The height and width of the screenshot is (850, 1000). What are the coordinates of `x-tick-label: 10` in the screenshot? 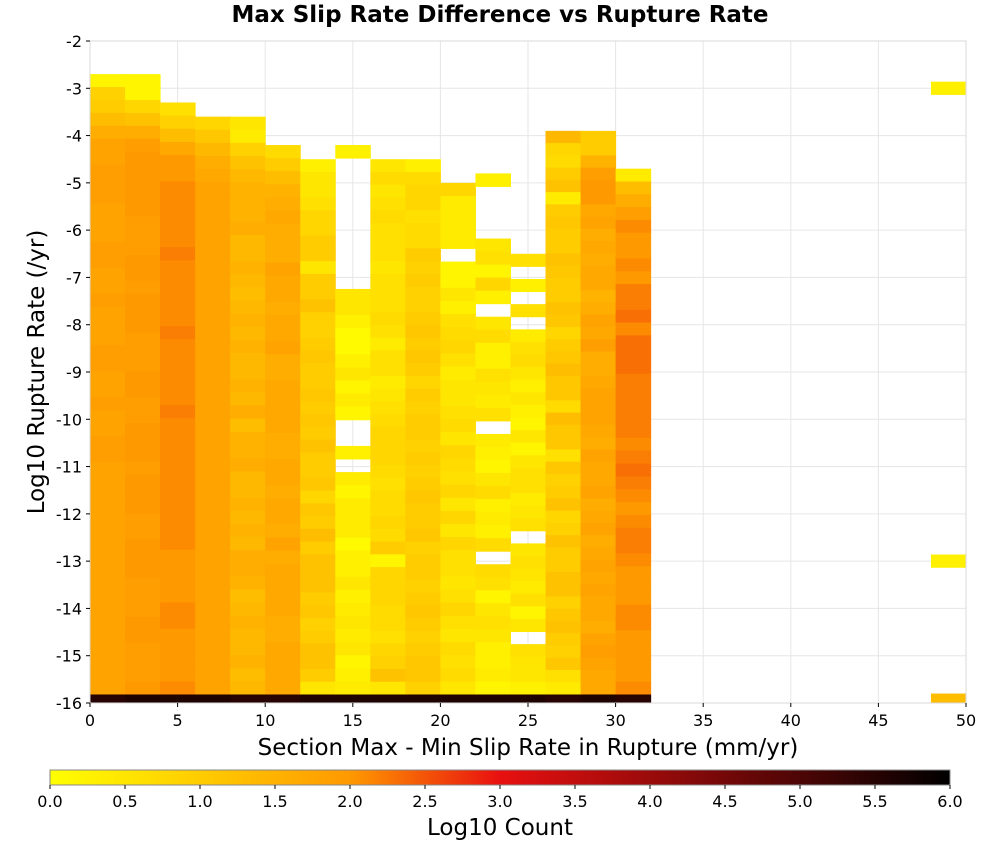 It's located at (265, 720).